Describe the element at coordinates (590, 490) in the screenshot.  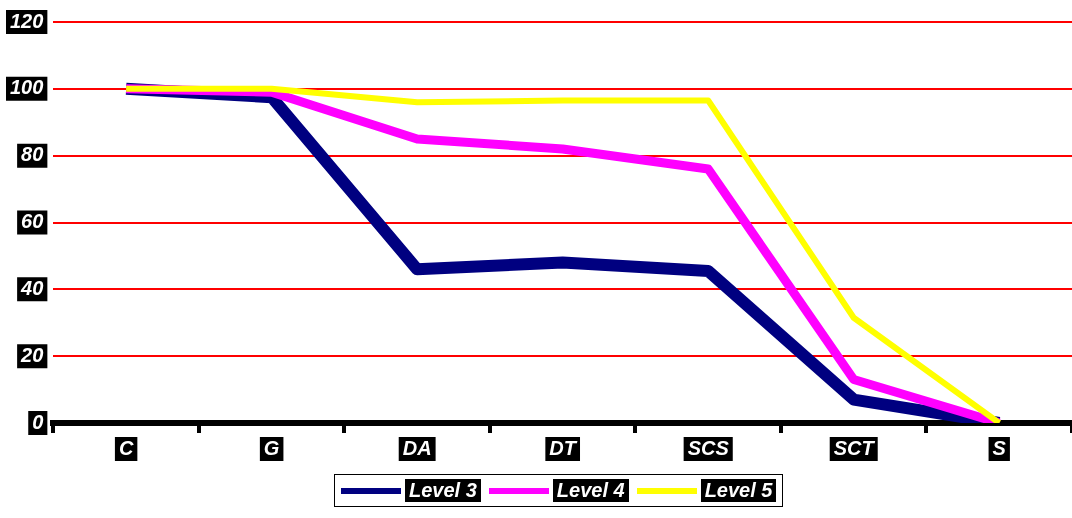
I see `legend-label: Level 4` at that location.